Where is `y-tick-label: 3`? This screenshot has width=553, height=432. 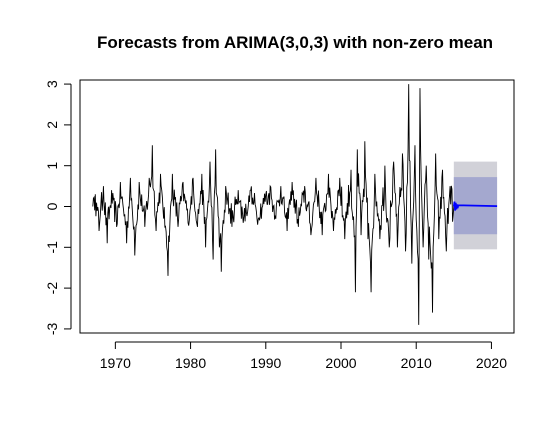 y-tick-label: 3 is located at coordinates (52, 84).